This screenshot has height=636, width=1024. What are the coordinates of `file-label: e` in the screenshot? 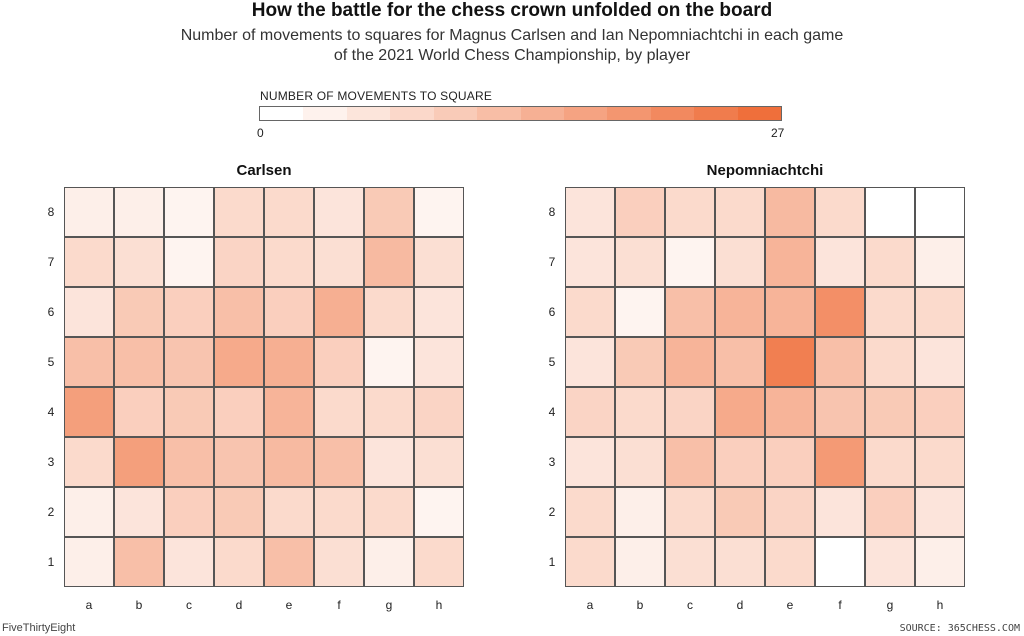 It's located at (289, 605).